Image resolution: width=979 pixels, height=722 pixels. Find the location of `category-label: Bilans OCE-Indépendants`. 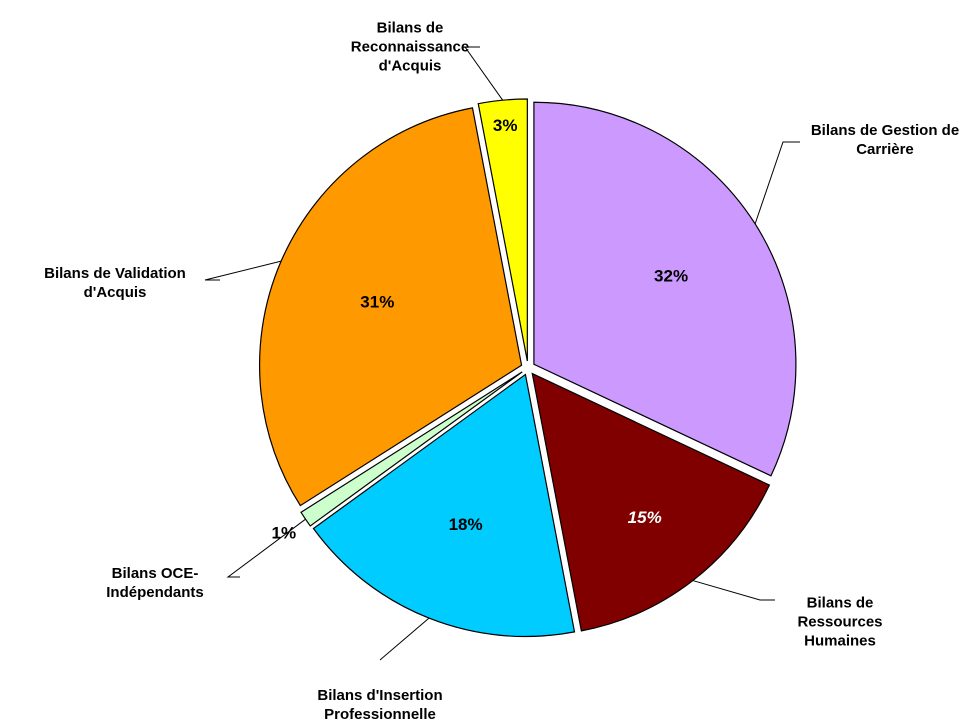

category-label: Bilans OCE-Indépendants is located at coordinates (155, 583).